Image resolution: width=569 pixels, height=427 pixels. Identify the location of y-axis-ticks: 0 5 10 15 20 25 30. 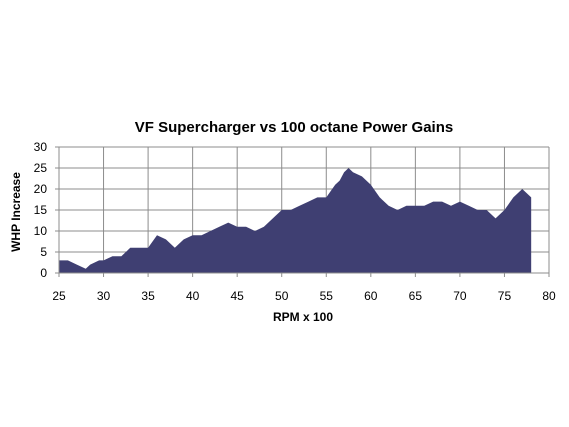
(46, 210).